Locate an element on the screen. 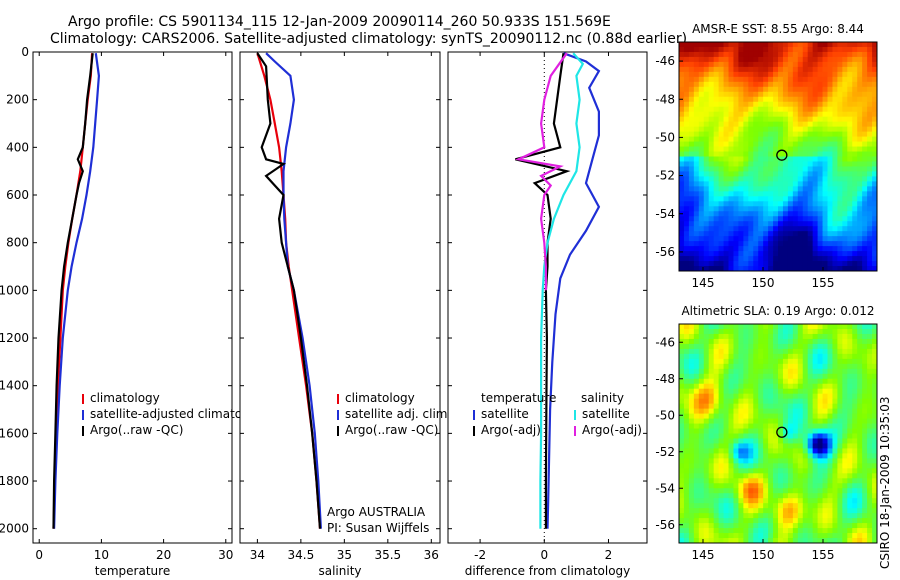  argo-position-marker is located at coordinates (782, 155).